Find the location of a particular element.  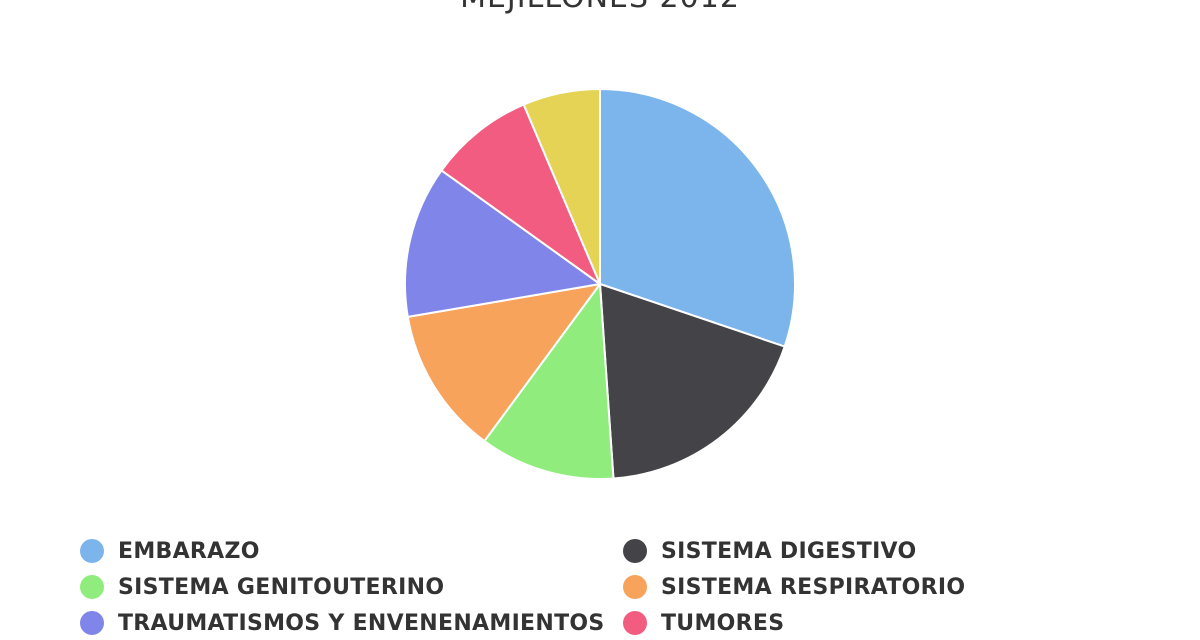

legend-label: EMBARAZO is located at coordinates (189, 551).